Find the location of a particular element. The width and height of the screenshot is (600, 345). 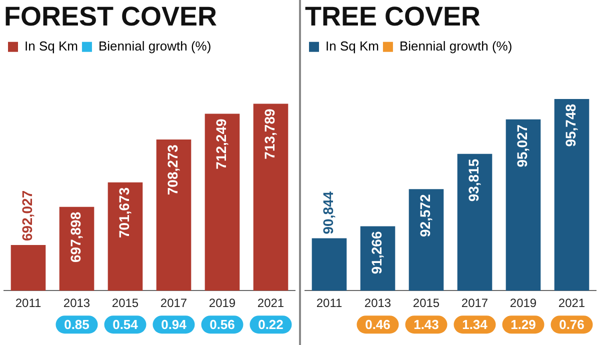

annotation: 1.34 is located at coordinates (475, 324).